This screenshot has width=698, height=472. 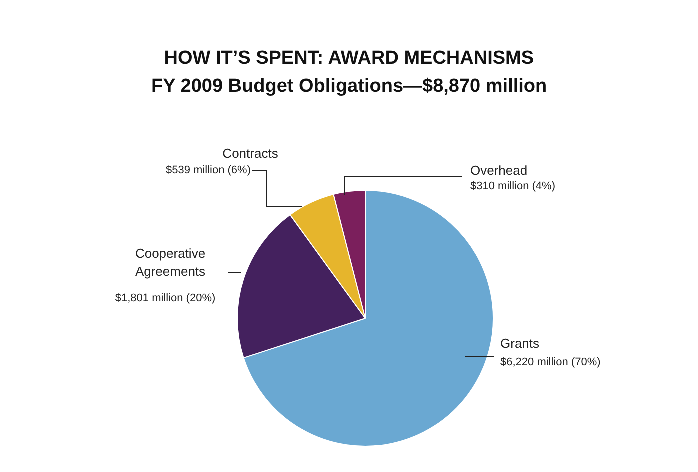 What do you see at coordinates (208, 170) in the screenshot?
I see `data-label: $539 million (6%)` at bounding box center [208, 170].